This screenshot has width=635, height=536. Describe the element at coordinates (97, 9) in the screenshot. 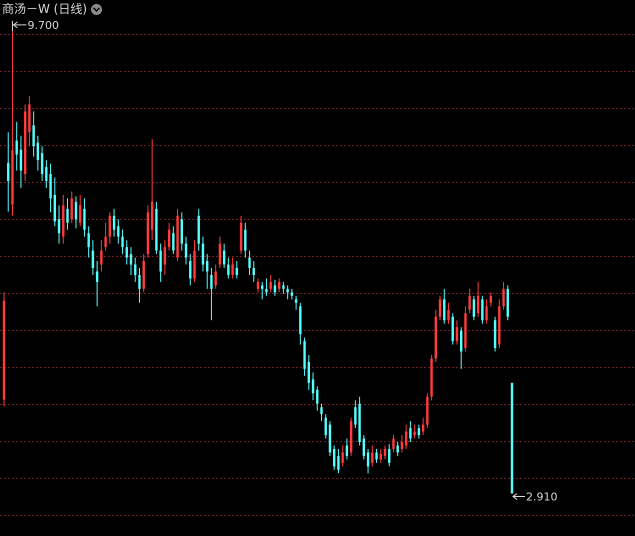

I see `chevron-down-icon` at that location.